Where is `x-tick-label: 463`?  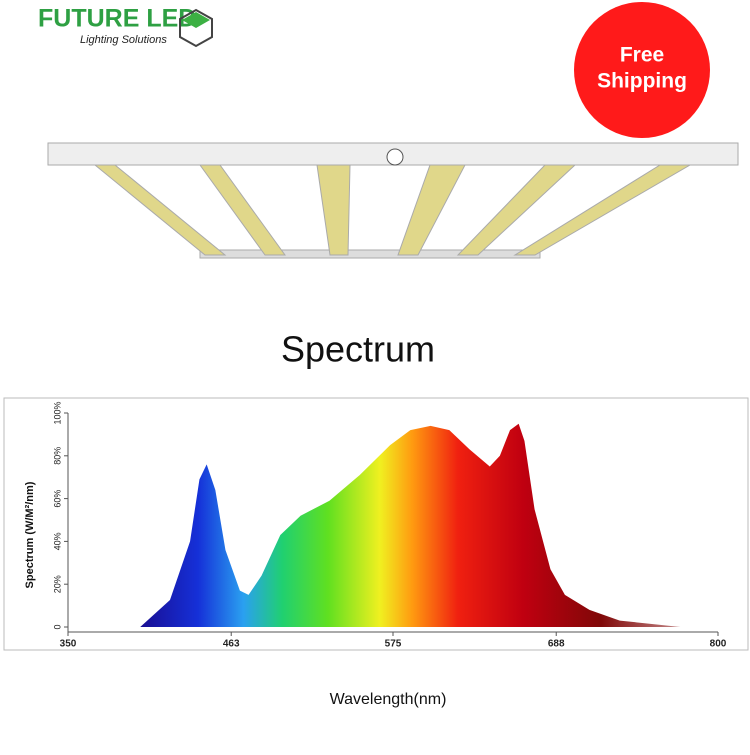
x-tick-label: 463 is located at coordinates (231, 644).